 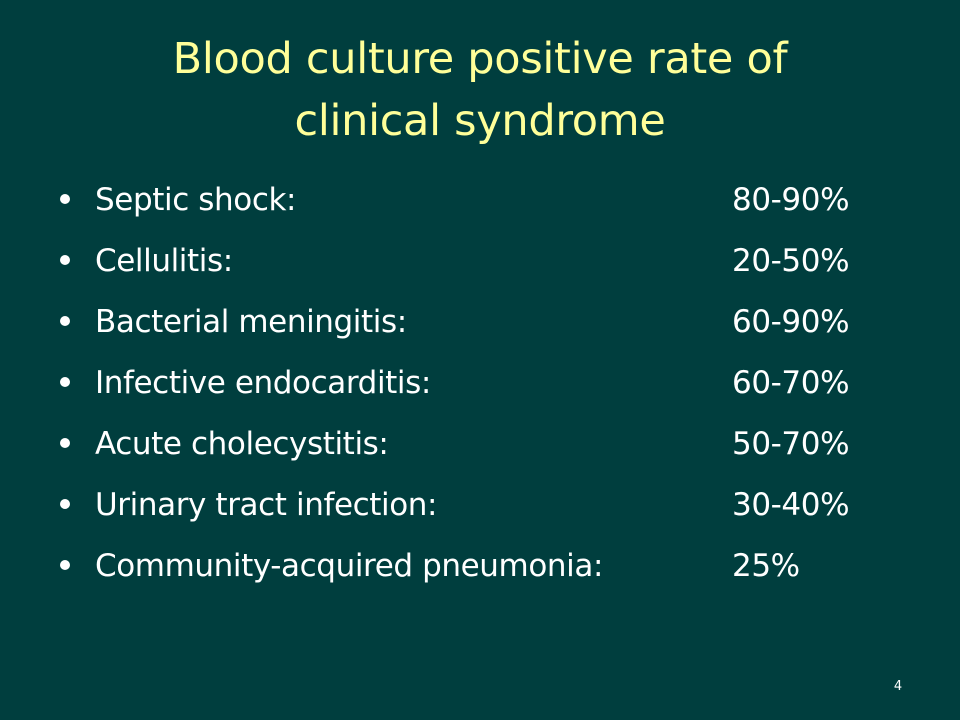 What do you see at coordinates (263, 383) in the screenshot?
I see `syndrome-label: Infective endocarditis:` at bounding box center [263, 383].